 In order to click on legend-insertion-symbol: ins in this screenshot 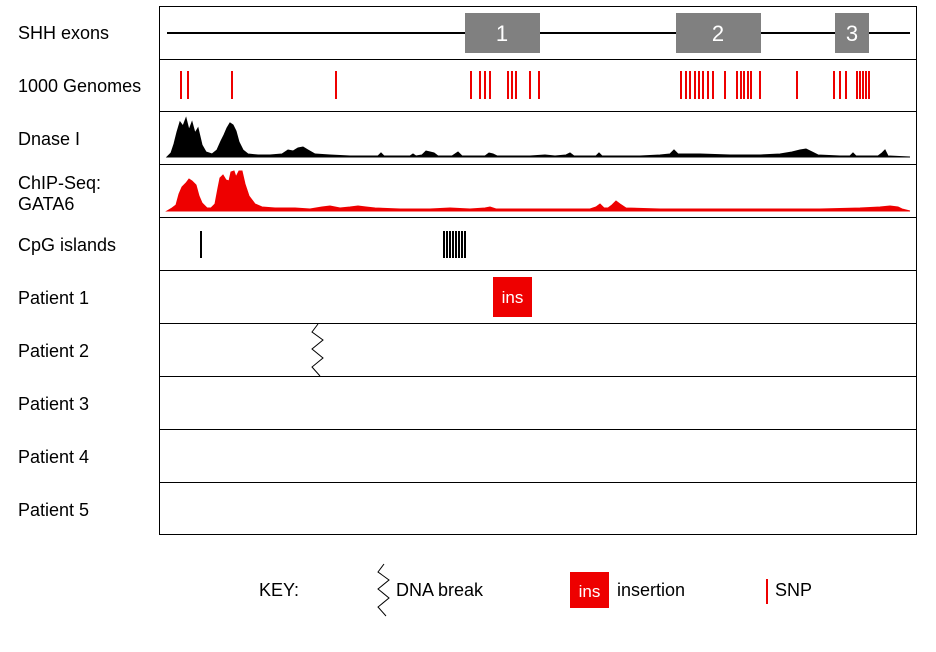, I will do `click(590, 591)`.